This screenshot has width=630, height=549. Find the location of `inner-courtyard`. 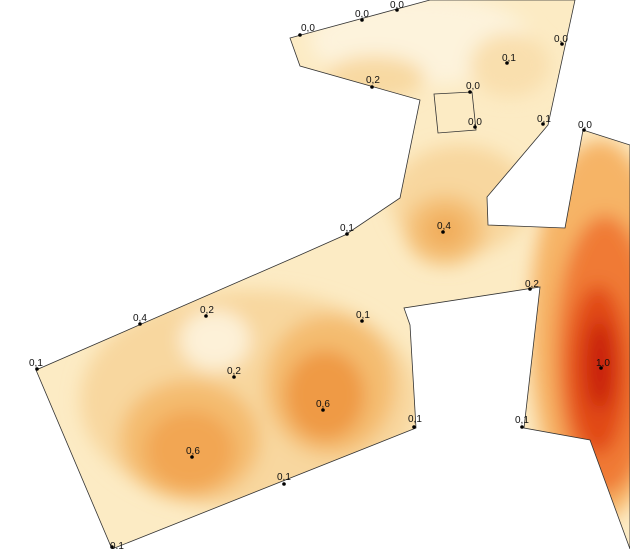

inner-courtyard is located at coordinates (455, 112).